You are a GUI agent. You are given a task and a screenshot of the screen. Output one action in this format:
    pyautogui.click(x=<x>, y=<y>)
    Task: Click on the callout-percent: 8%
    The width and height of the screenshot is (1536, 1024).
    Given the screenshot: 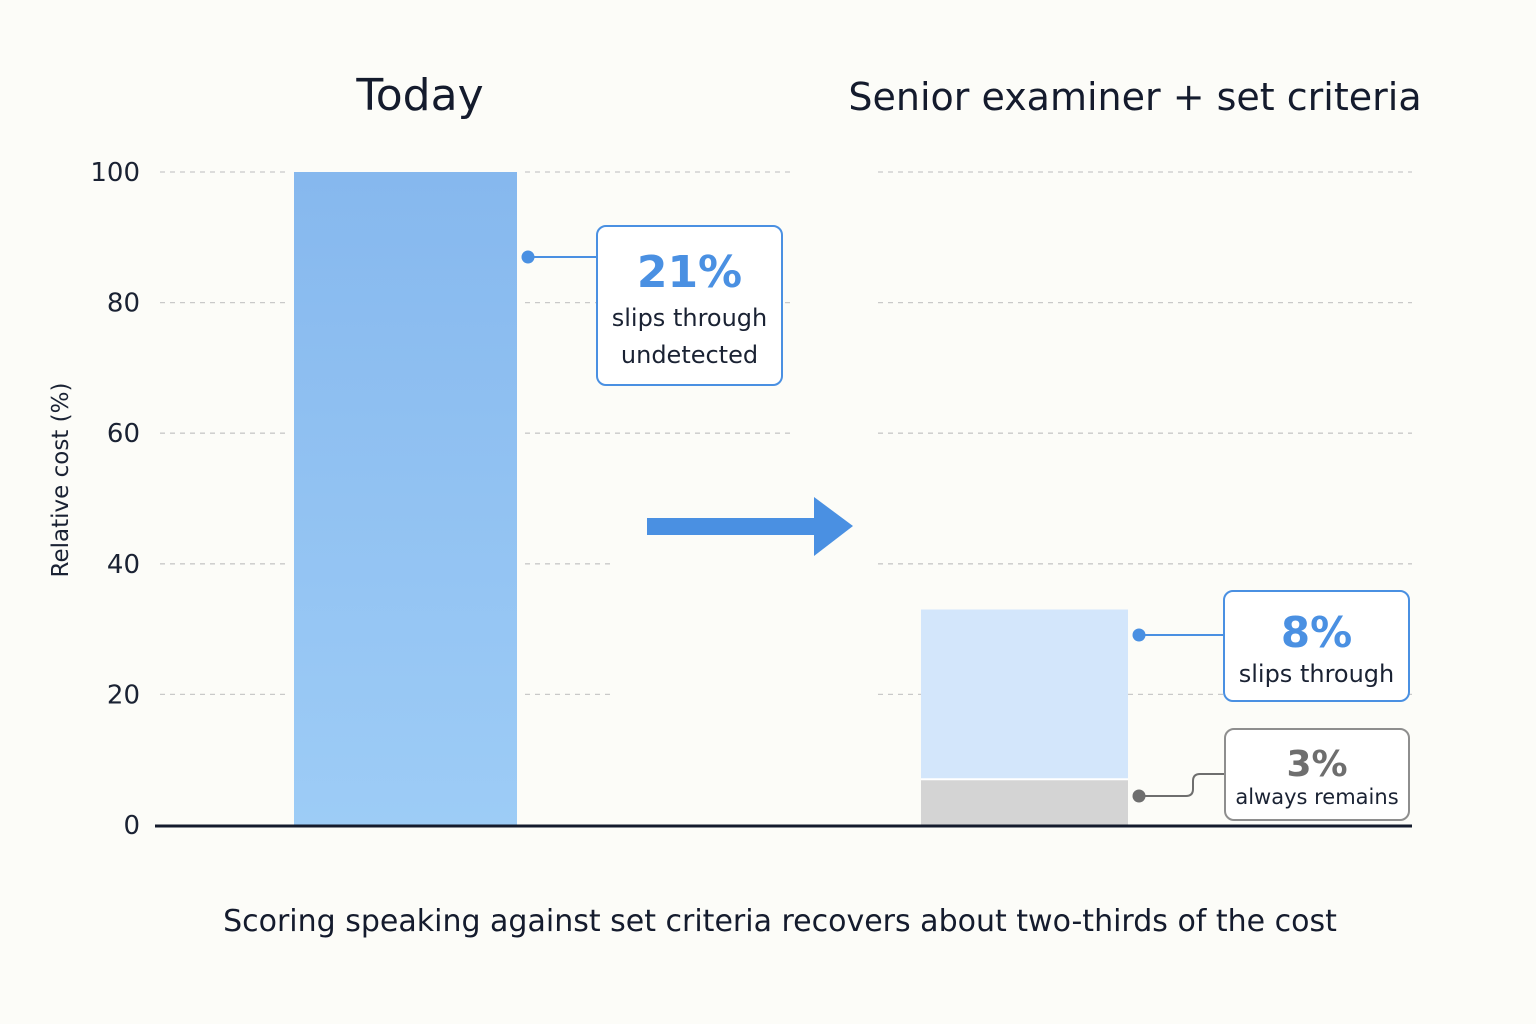 What is the action you would take?
    pyautogui.click(x=1316, y=632)
    